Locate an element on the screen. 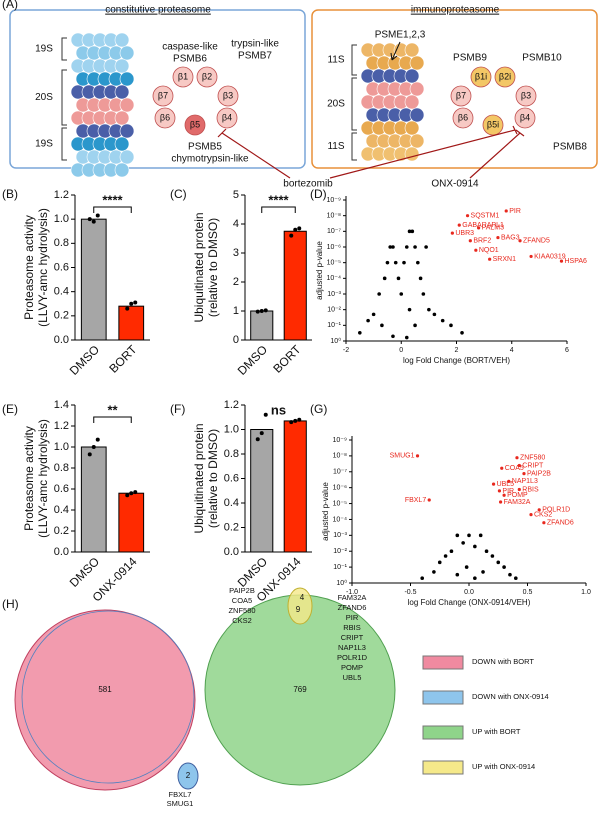 This screenshot has width=600, height=814. gene-label: GABARAPL1 is located at coordinates (483, 225).